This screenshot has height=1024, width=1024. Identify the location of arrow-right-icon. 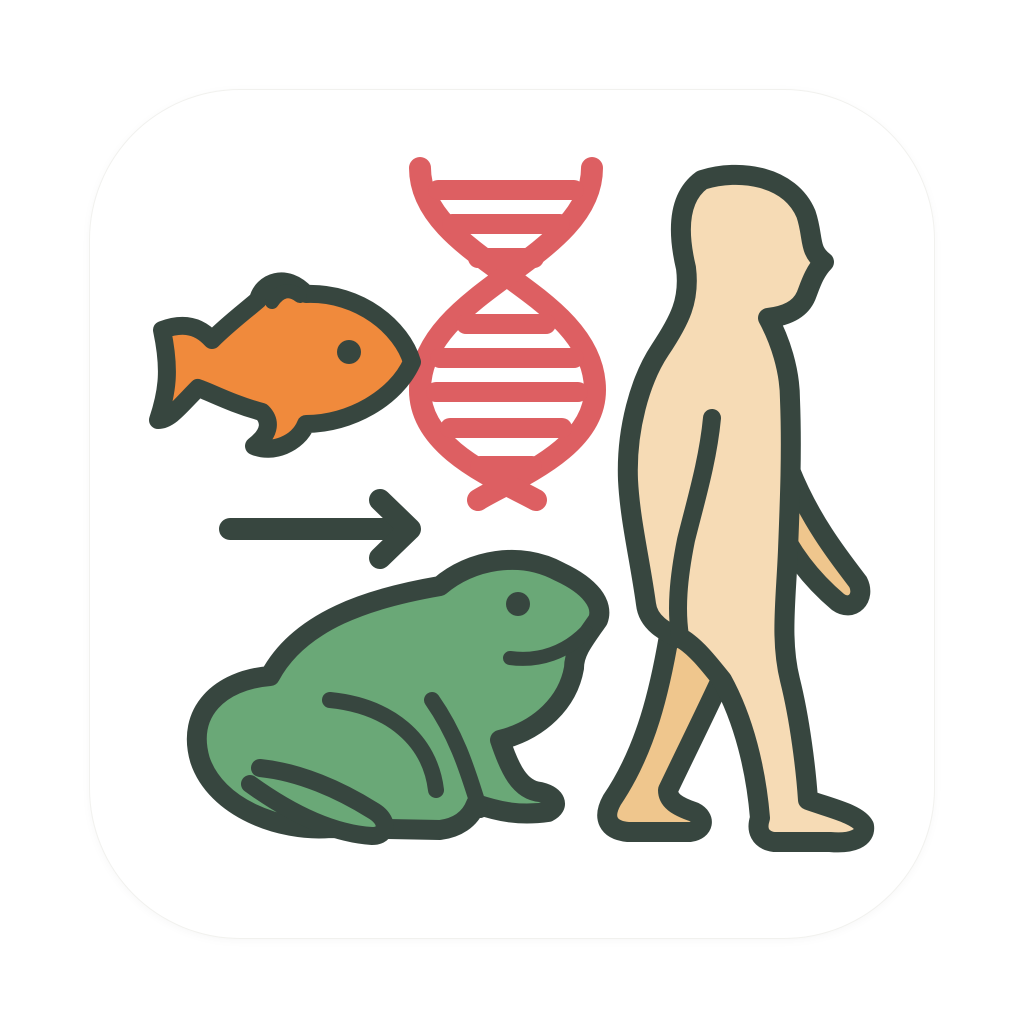
(320, 529).